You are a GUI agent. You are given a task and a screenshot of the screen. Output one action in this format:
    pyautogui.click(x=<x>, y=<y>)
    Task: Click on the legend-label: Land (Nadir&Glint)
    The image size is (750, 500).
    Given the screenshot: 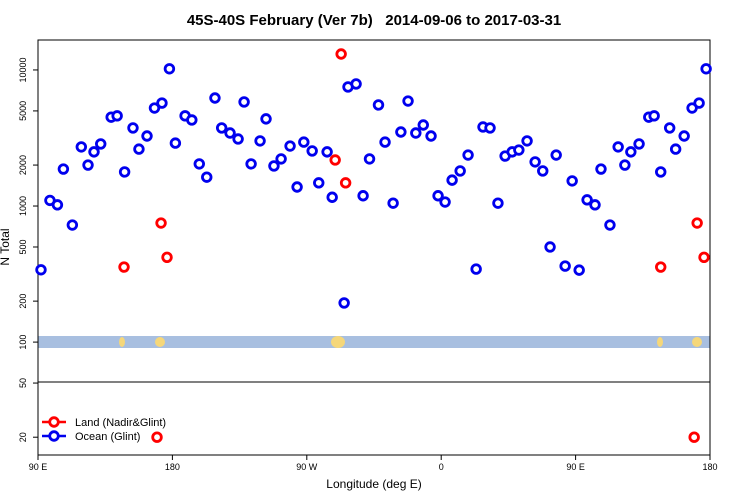 What is the action you would take?
    pyautogui.click(x=120, y=423)
    